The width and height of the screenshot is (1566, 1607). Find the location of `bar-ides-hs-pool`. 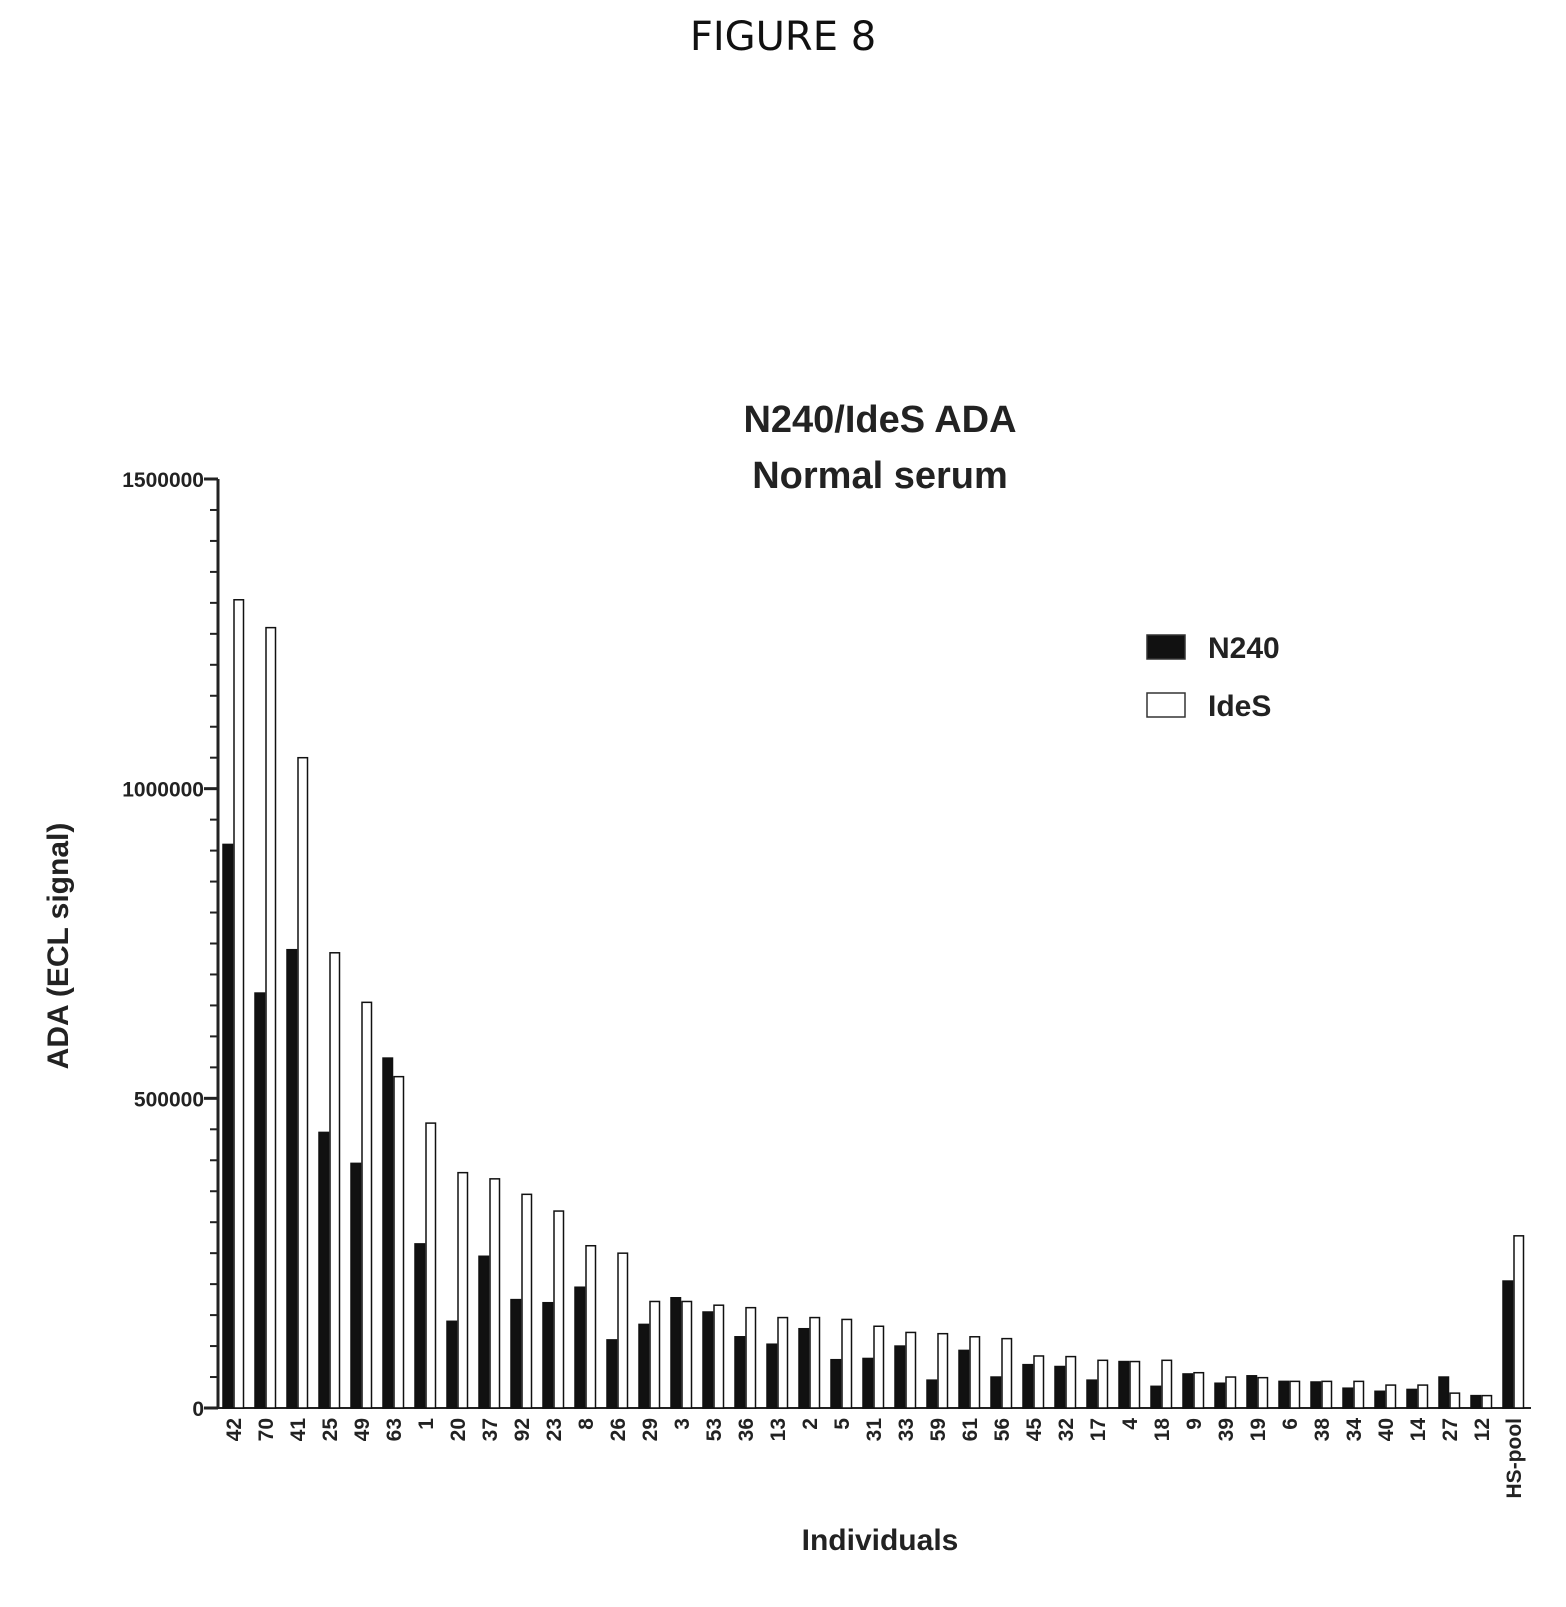

bar-ides-hs-pool is located at coordinates (1519, 1322).